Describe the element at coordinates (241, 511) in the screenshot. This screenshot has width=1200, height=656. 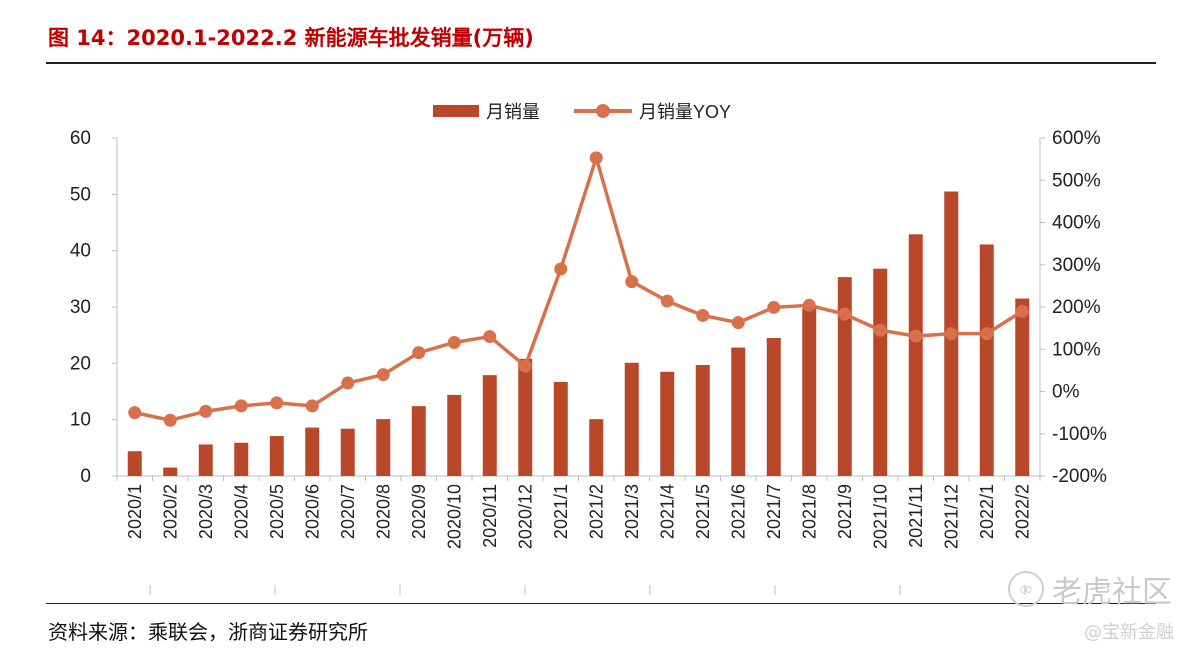
I see `x-tick-label: 2020/4` at that location.